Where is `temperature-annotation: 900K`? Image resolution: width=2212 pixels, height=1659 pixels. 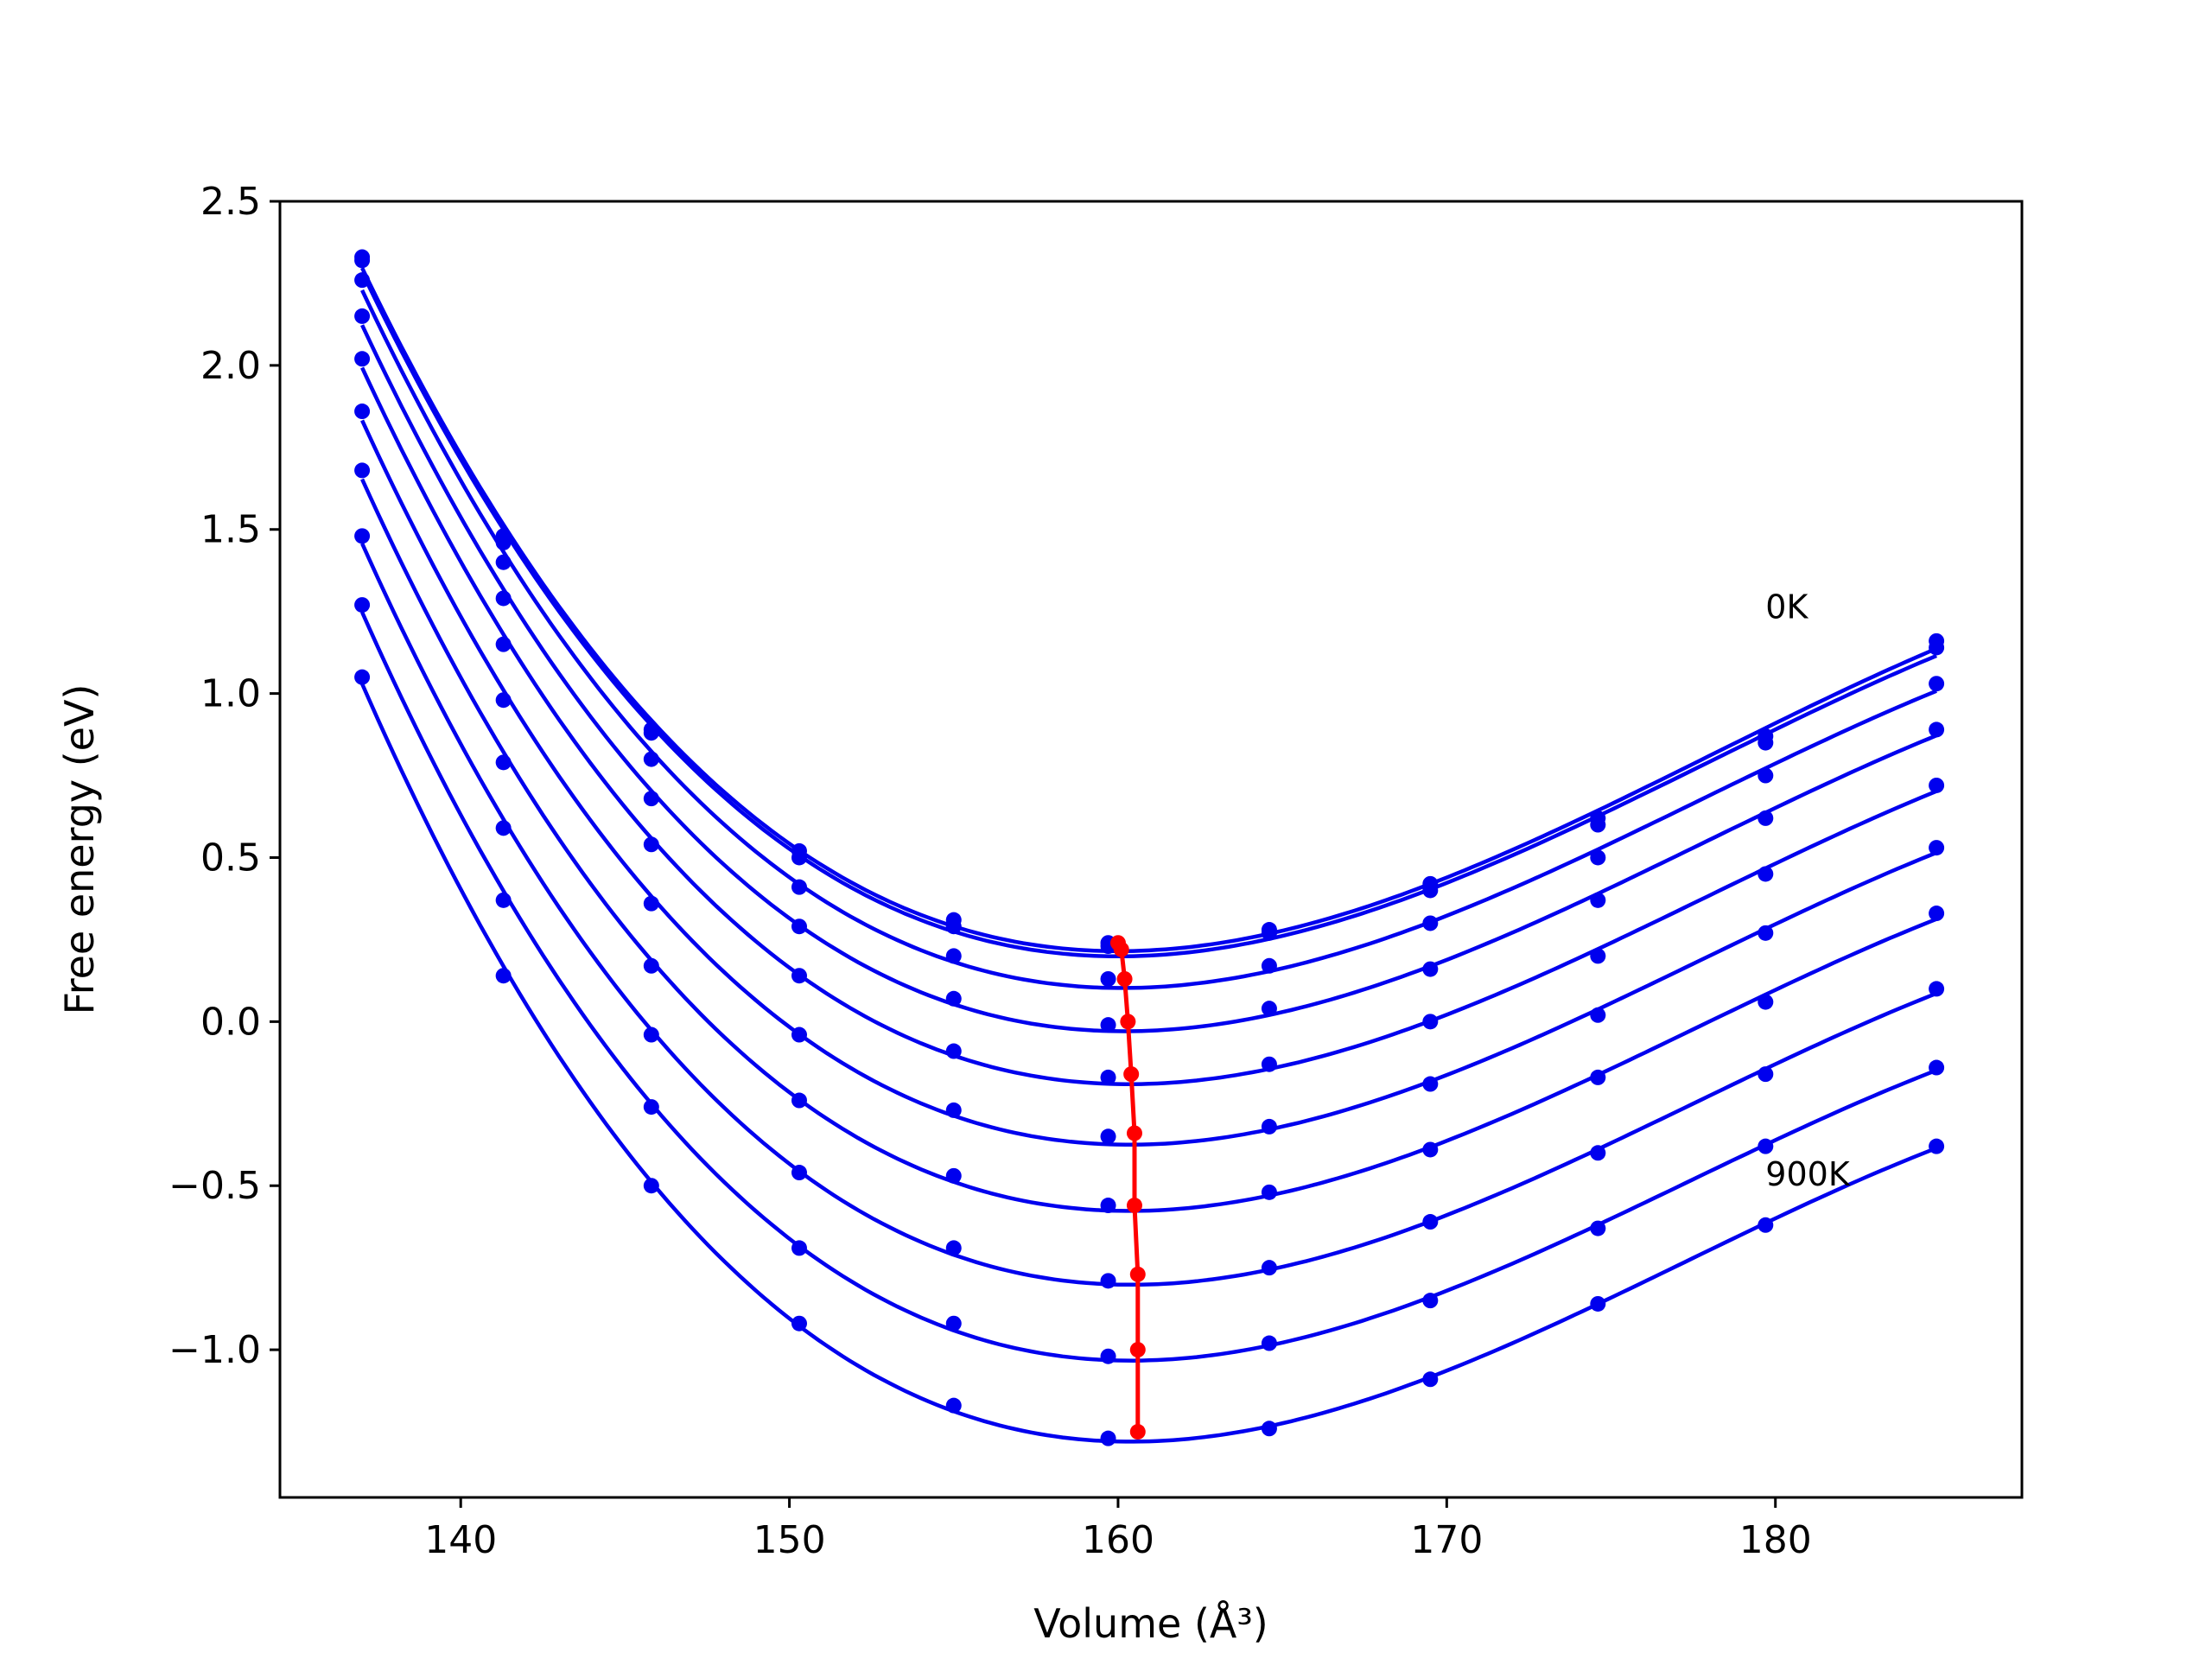 temperature-annotation: 900K is located at coordinates (1808, 1174).